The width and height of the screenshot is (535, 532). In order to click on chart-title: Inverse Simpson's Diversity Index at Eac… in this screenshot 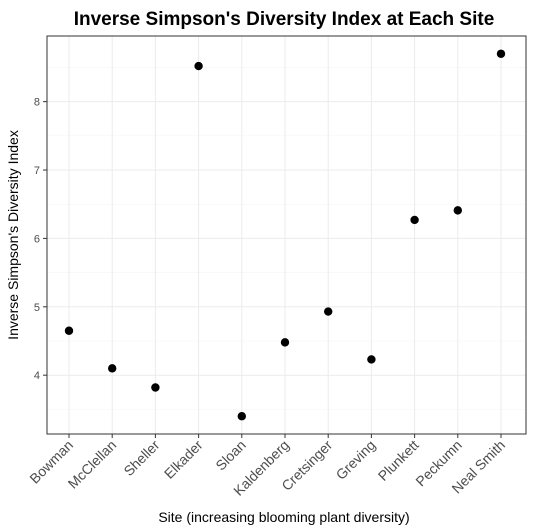, I will do `click(284, 19)`.